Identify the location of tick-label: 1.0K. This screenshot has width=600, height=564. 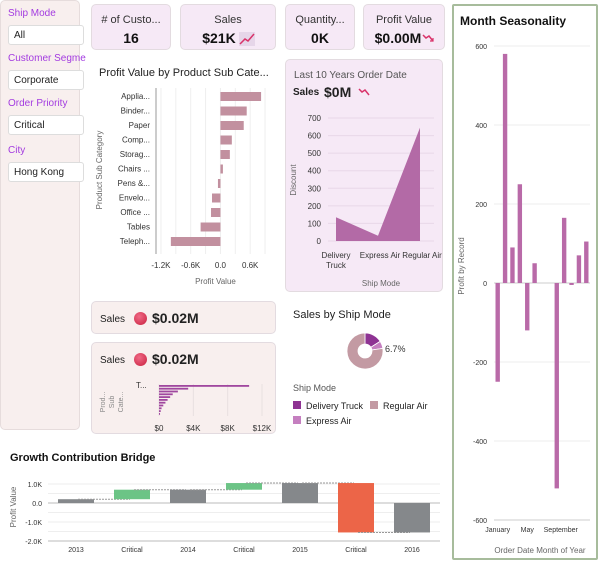
(35, 485).